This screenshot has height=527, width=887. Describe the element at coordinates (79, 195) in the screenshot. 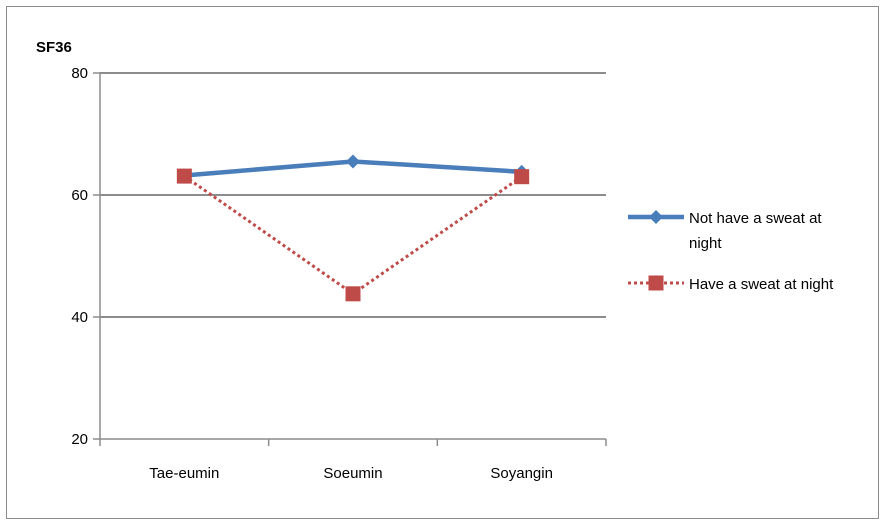

I see `y-tick-label: 60` at that location.